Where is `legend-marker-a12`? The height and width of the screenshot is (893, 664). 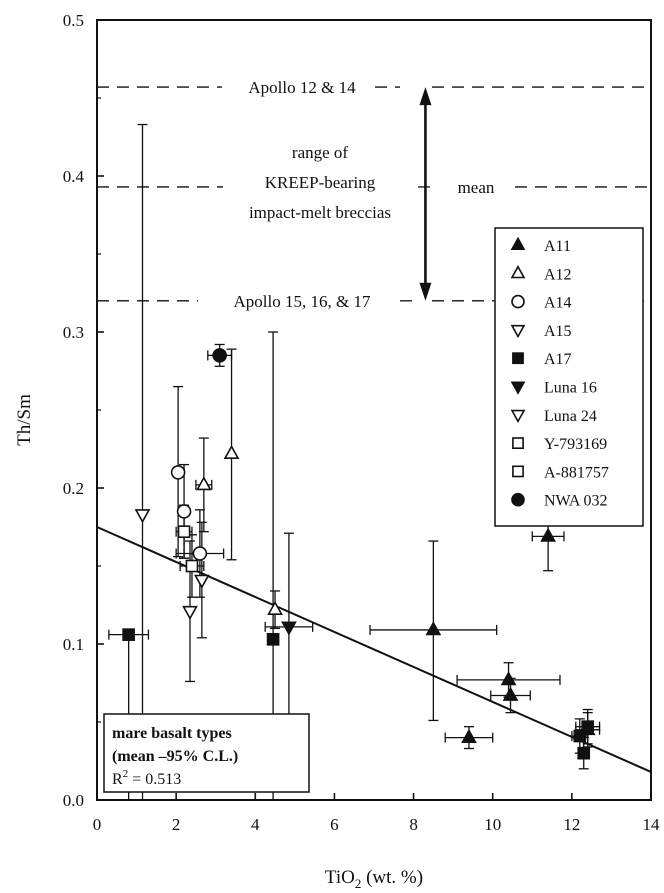 legend-marker-a12 is located at coordinates (518, 272).